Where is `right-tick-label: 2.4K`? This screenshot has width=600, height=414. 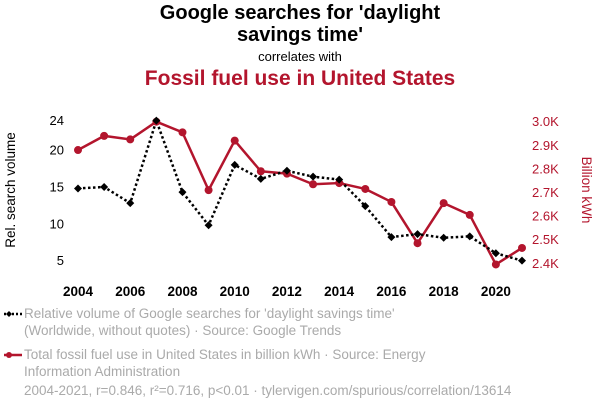
right-tick-label: 2.4K is located at coordinates (545, 263).